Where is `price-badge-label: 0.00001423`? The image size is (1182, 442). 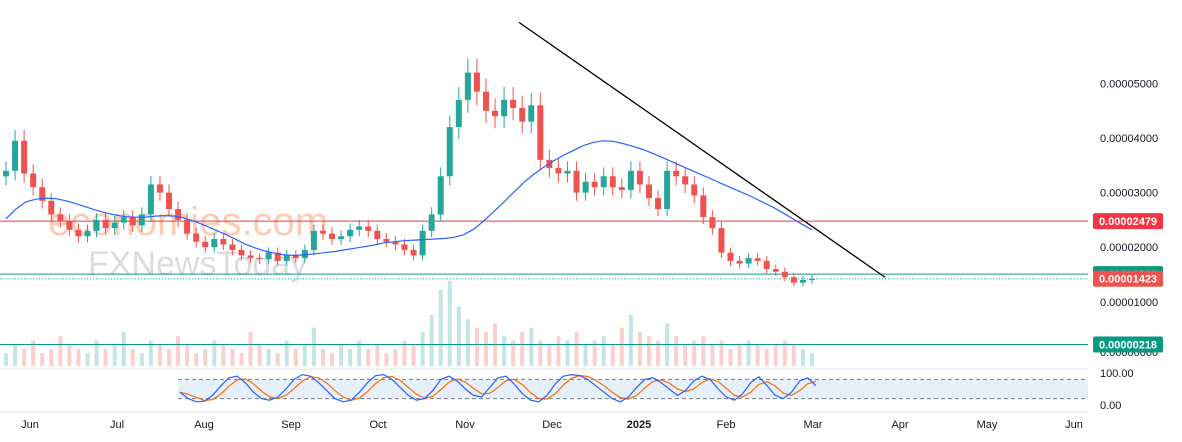 price-badge-label: 0.00001423 is located at coordinates (1128, 280).